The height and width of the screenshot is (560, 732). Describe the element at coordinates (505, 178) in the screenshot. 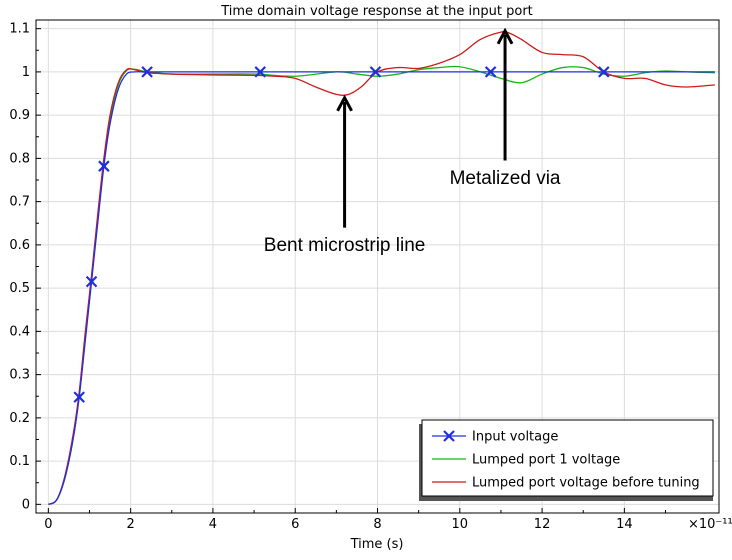

I see `annotation-label: Metalized via` at that location.